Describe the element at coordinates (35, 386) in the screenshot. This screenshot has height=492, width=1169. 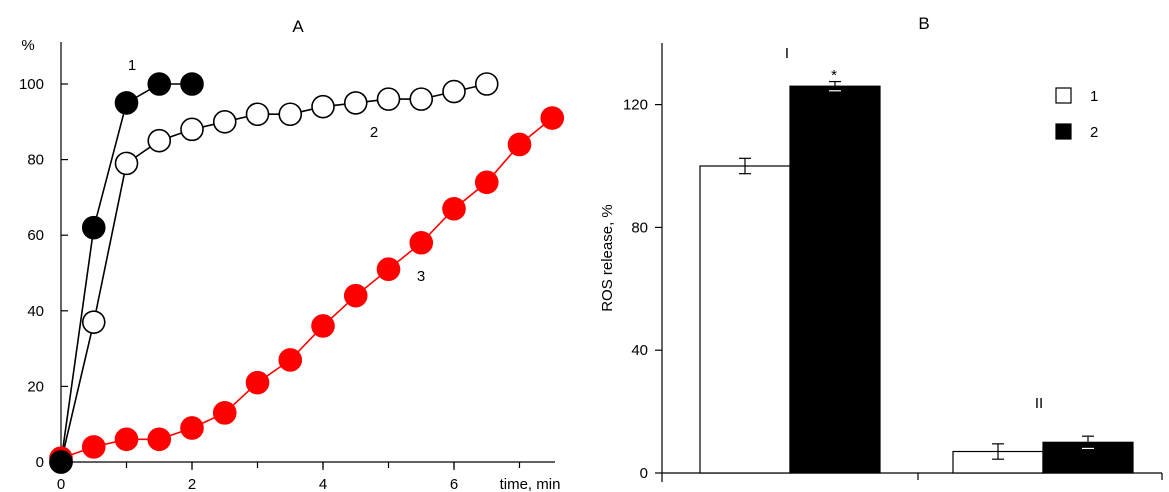
I see `panel-a-y-tick-label: 20` at that location.